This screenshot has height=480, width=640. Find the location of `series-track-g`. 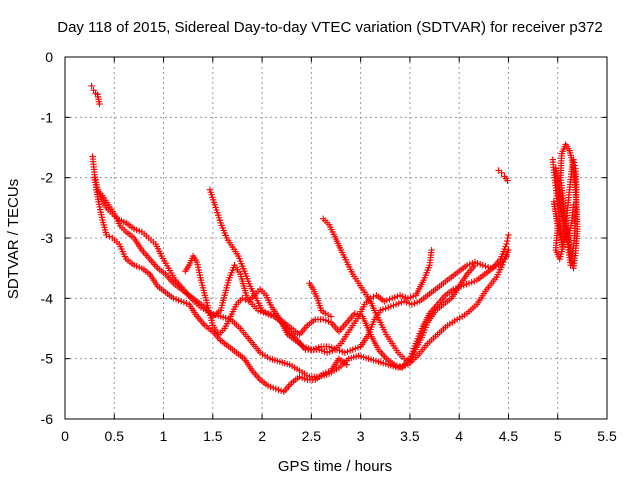

series-track-g is located at coordinates (320, 300).